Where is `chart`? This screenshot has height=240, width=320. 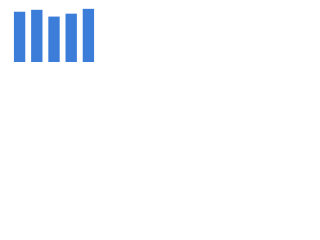 chart is located at coordinates (54, 35).